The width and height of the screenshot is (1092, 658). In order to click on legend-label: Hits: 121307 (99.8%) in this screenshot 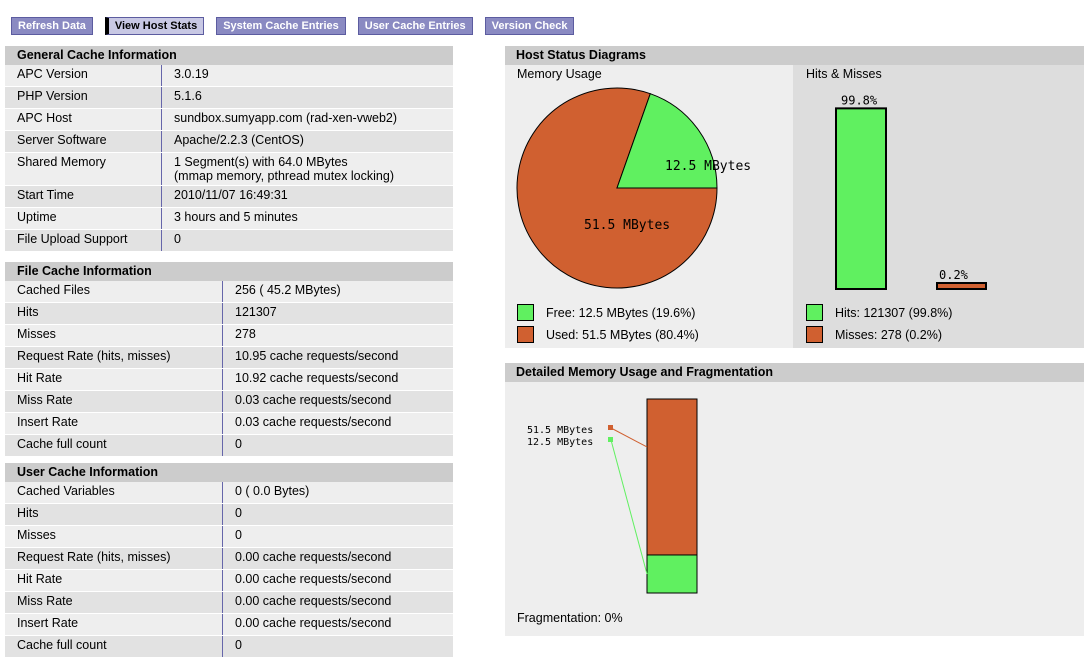, I will do `click(894, 312)`.